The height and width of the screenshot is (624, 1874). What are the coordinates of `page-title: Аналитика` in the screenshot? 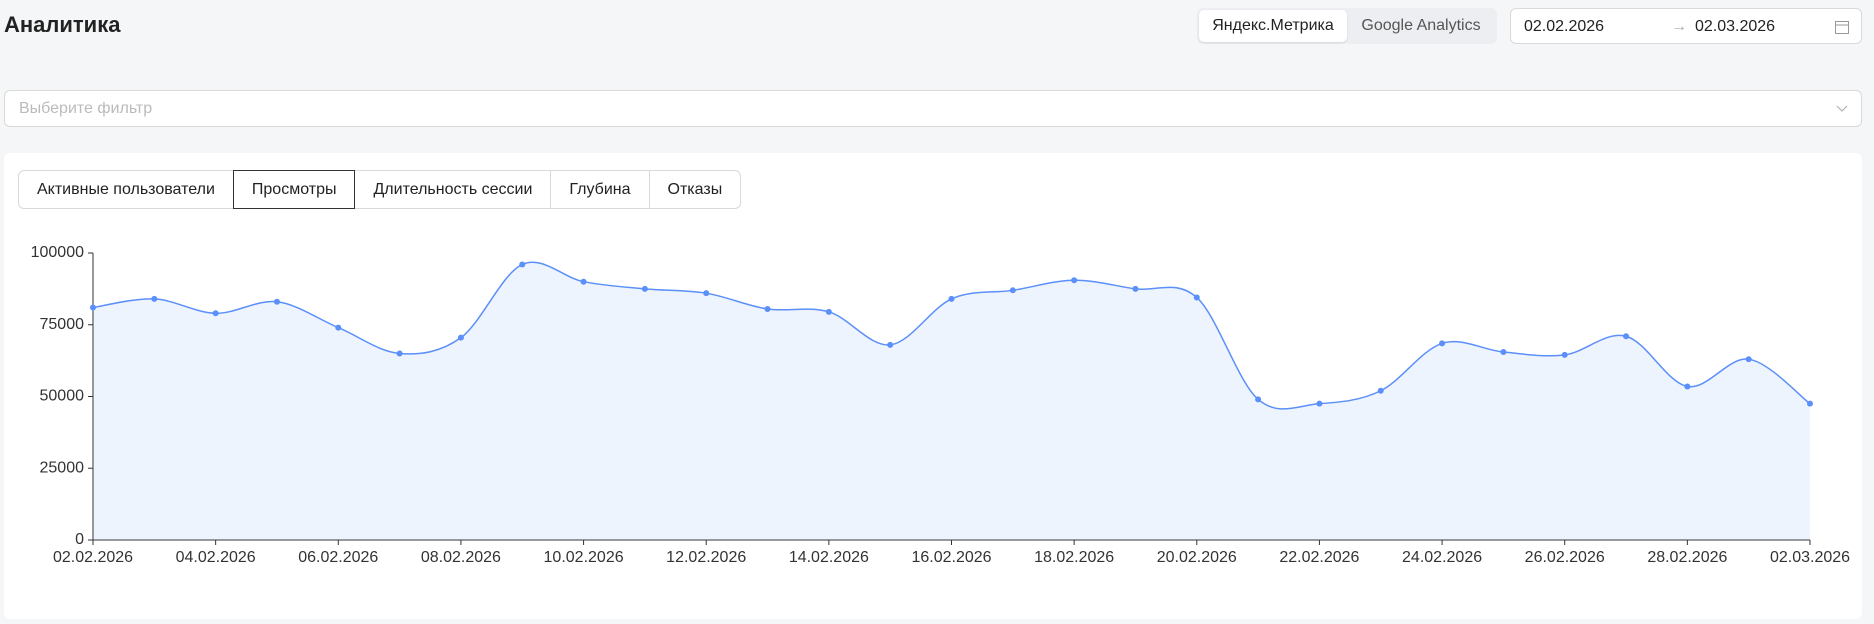 It's located at (62, 24).